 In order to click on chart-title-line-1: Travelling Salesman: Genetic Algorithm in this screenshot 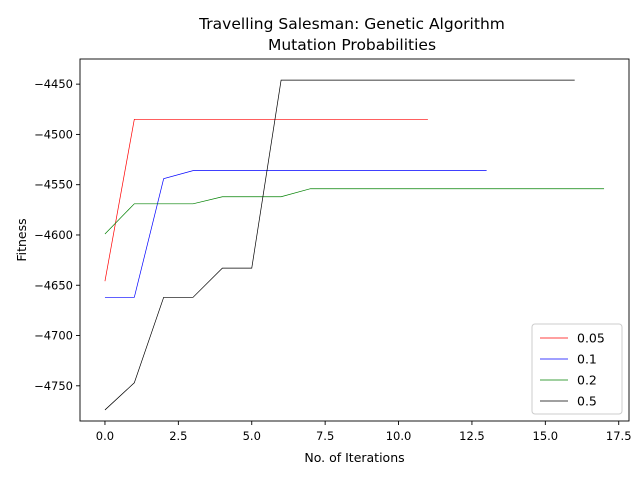, I will do `click(351, 24)`.